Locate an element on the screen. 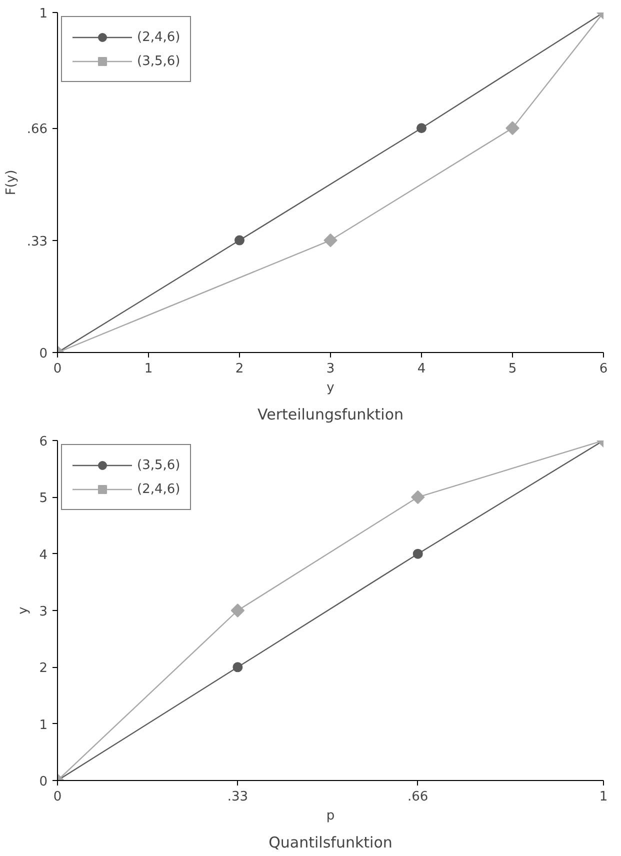  x-tick-label: .33 is located at coordinates (237, 797).